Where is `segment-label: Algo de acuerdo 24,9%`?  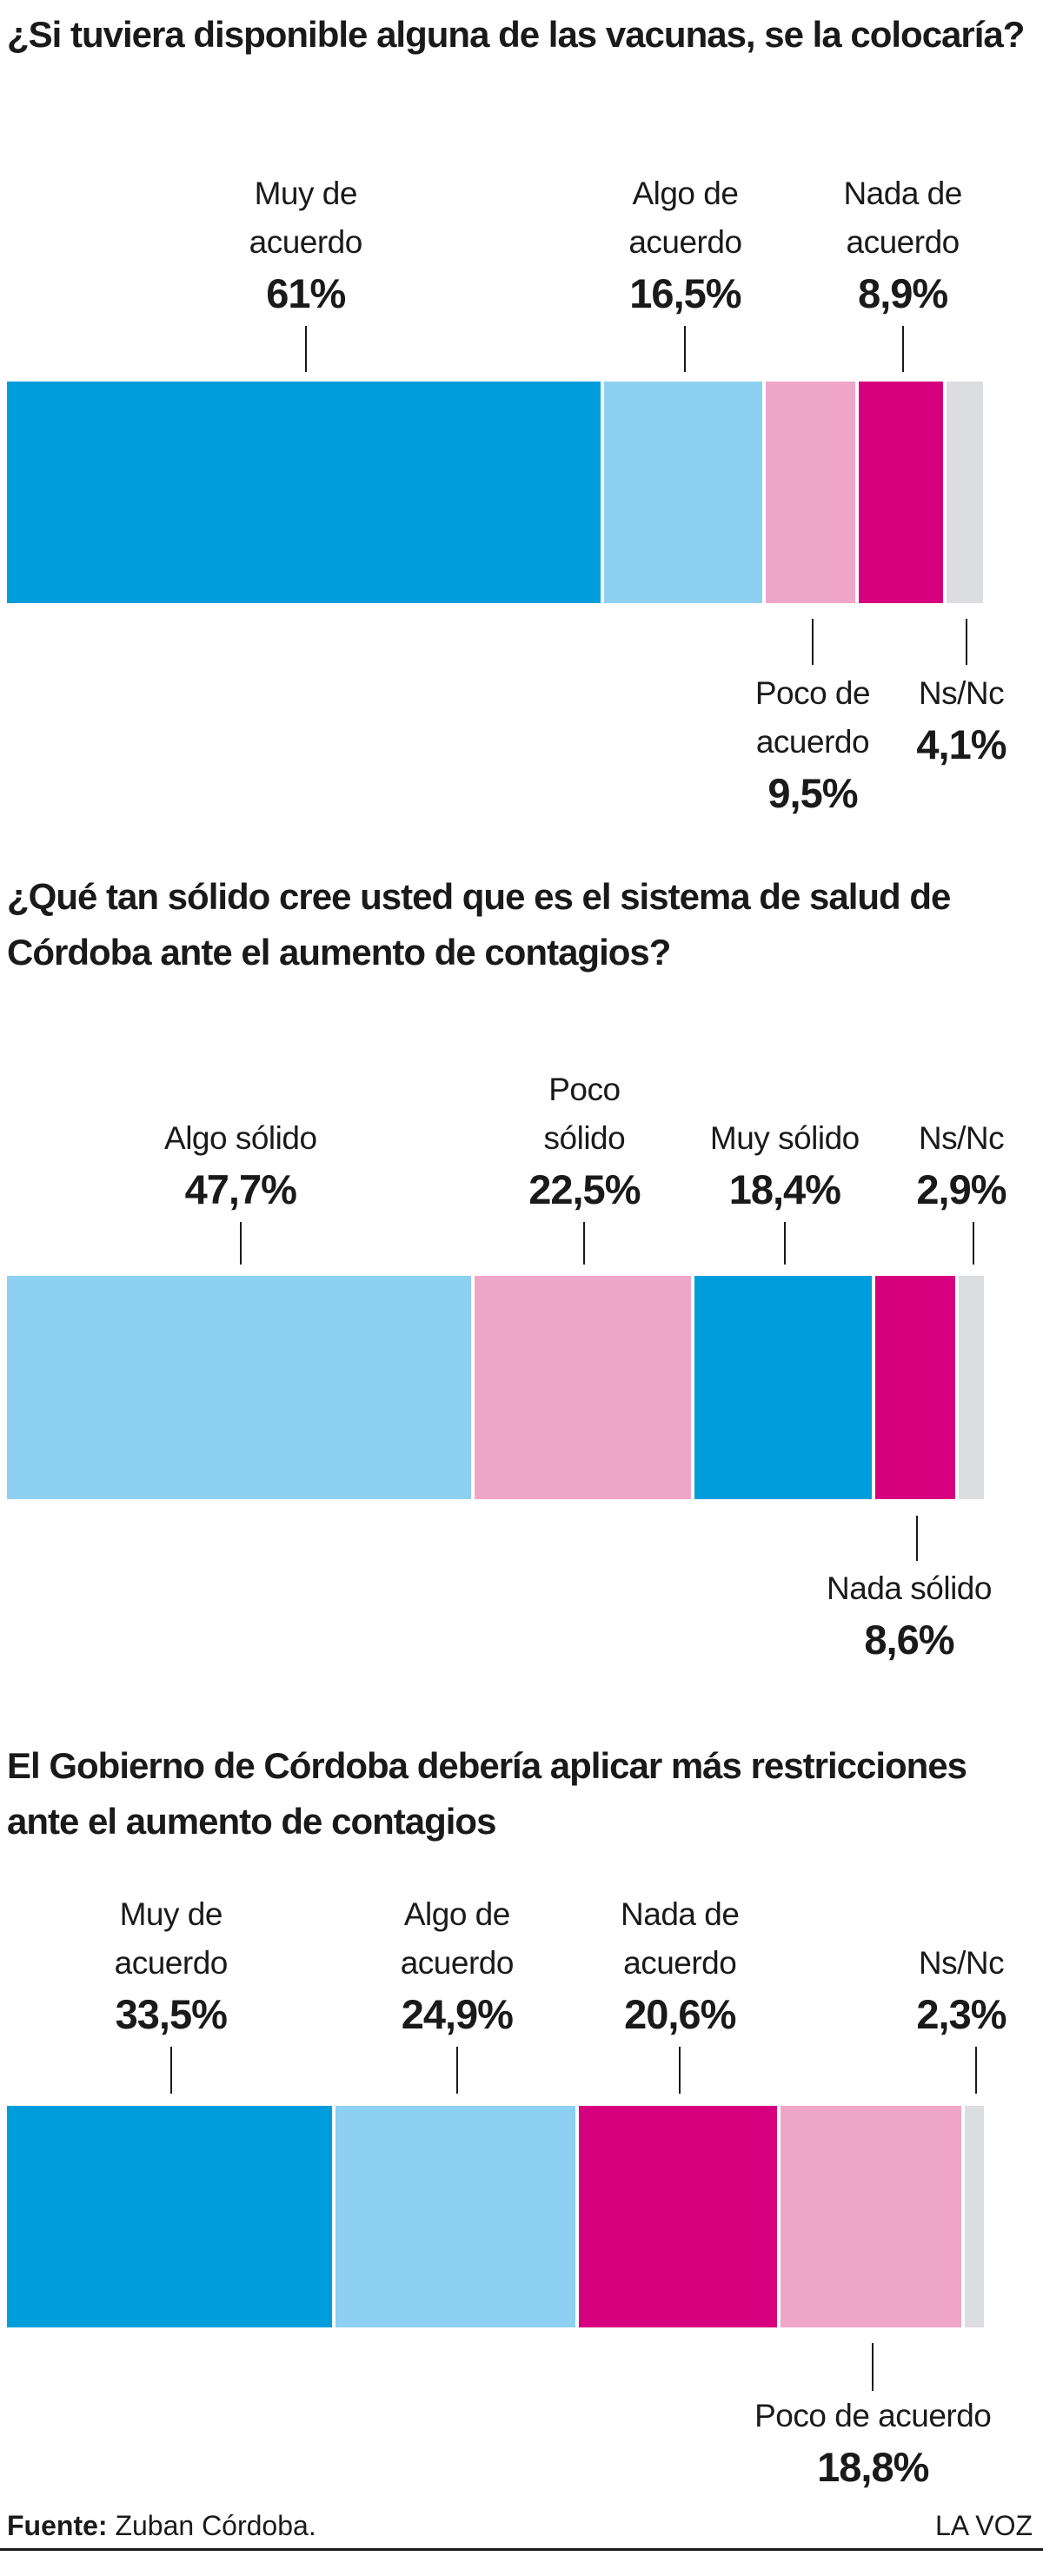
segment-label: Algo de acuerdo 24,9% is located at coordinates (457, 1966).